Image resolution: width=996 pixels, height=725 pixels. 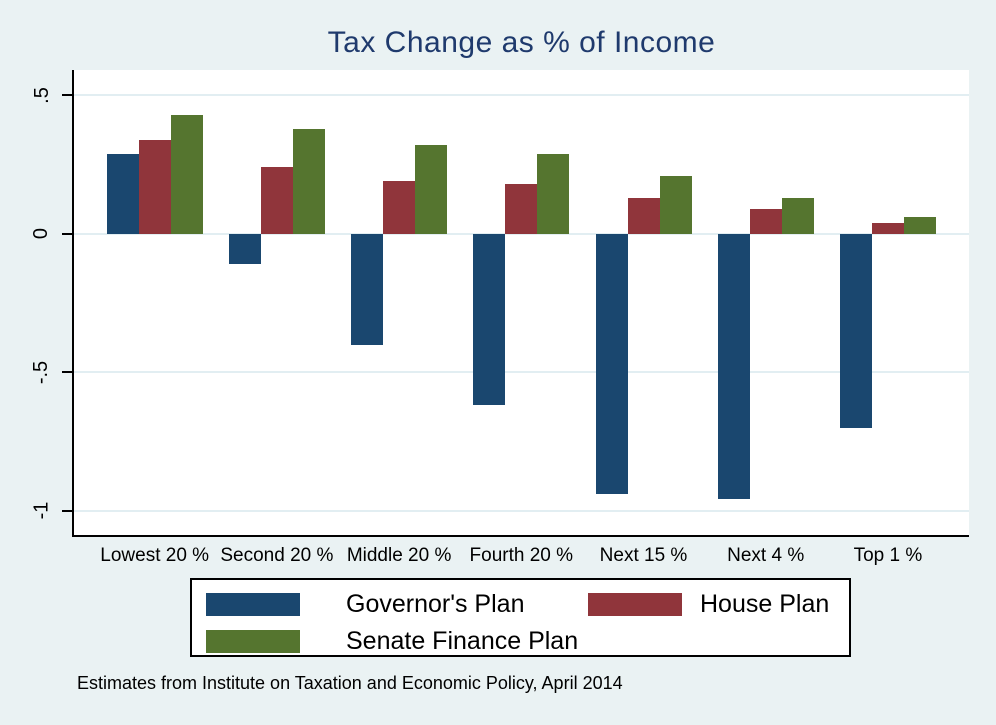 What do you see at coordinates (643, 555) in the screenshot?
I see `x-category-label: Next 15 %` at bounding box center [643, 555].